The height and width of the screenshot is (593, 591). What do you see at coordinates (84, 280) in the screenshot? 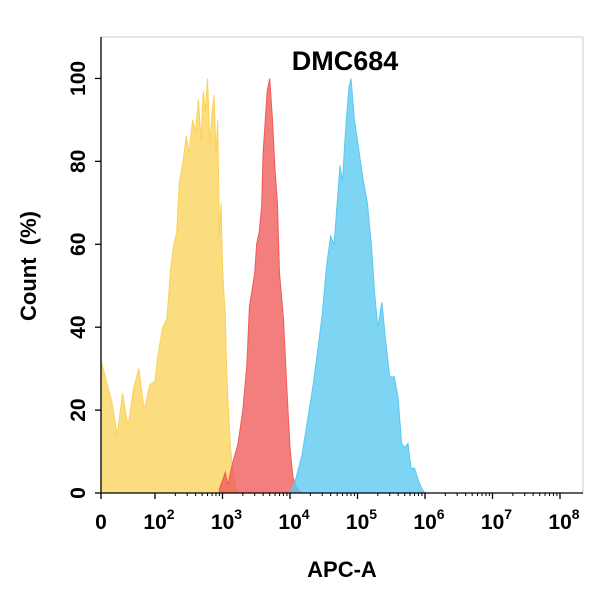
I see `y-ticks: 0 20 40 60 80 100` at bounding box center [84, 280].